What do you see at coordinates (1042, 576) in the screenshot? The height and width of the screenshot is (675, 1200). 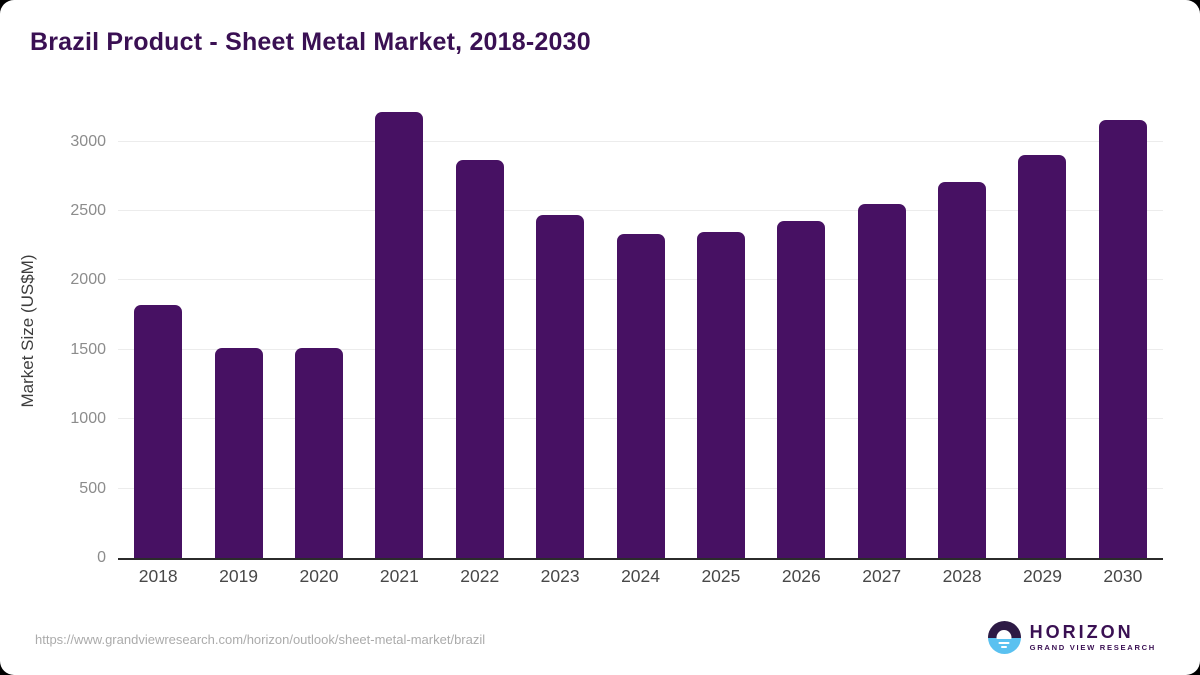 I see `x-tick-label-2029: 2029` at bounding box center [1042, 576].